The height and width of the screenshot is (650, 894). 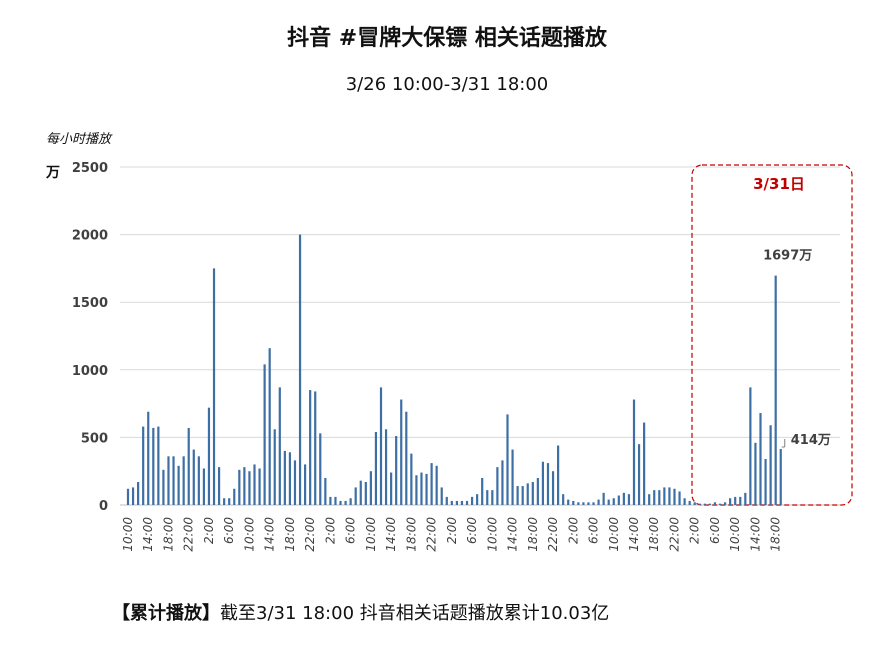 What do you see at coordinates (166, 613) in the screenshot?
I see `footer-bold-label: 【累计播放】` at bounding box center [166, 613].